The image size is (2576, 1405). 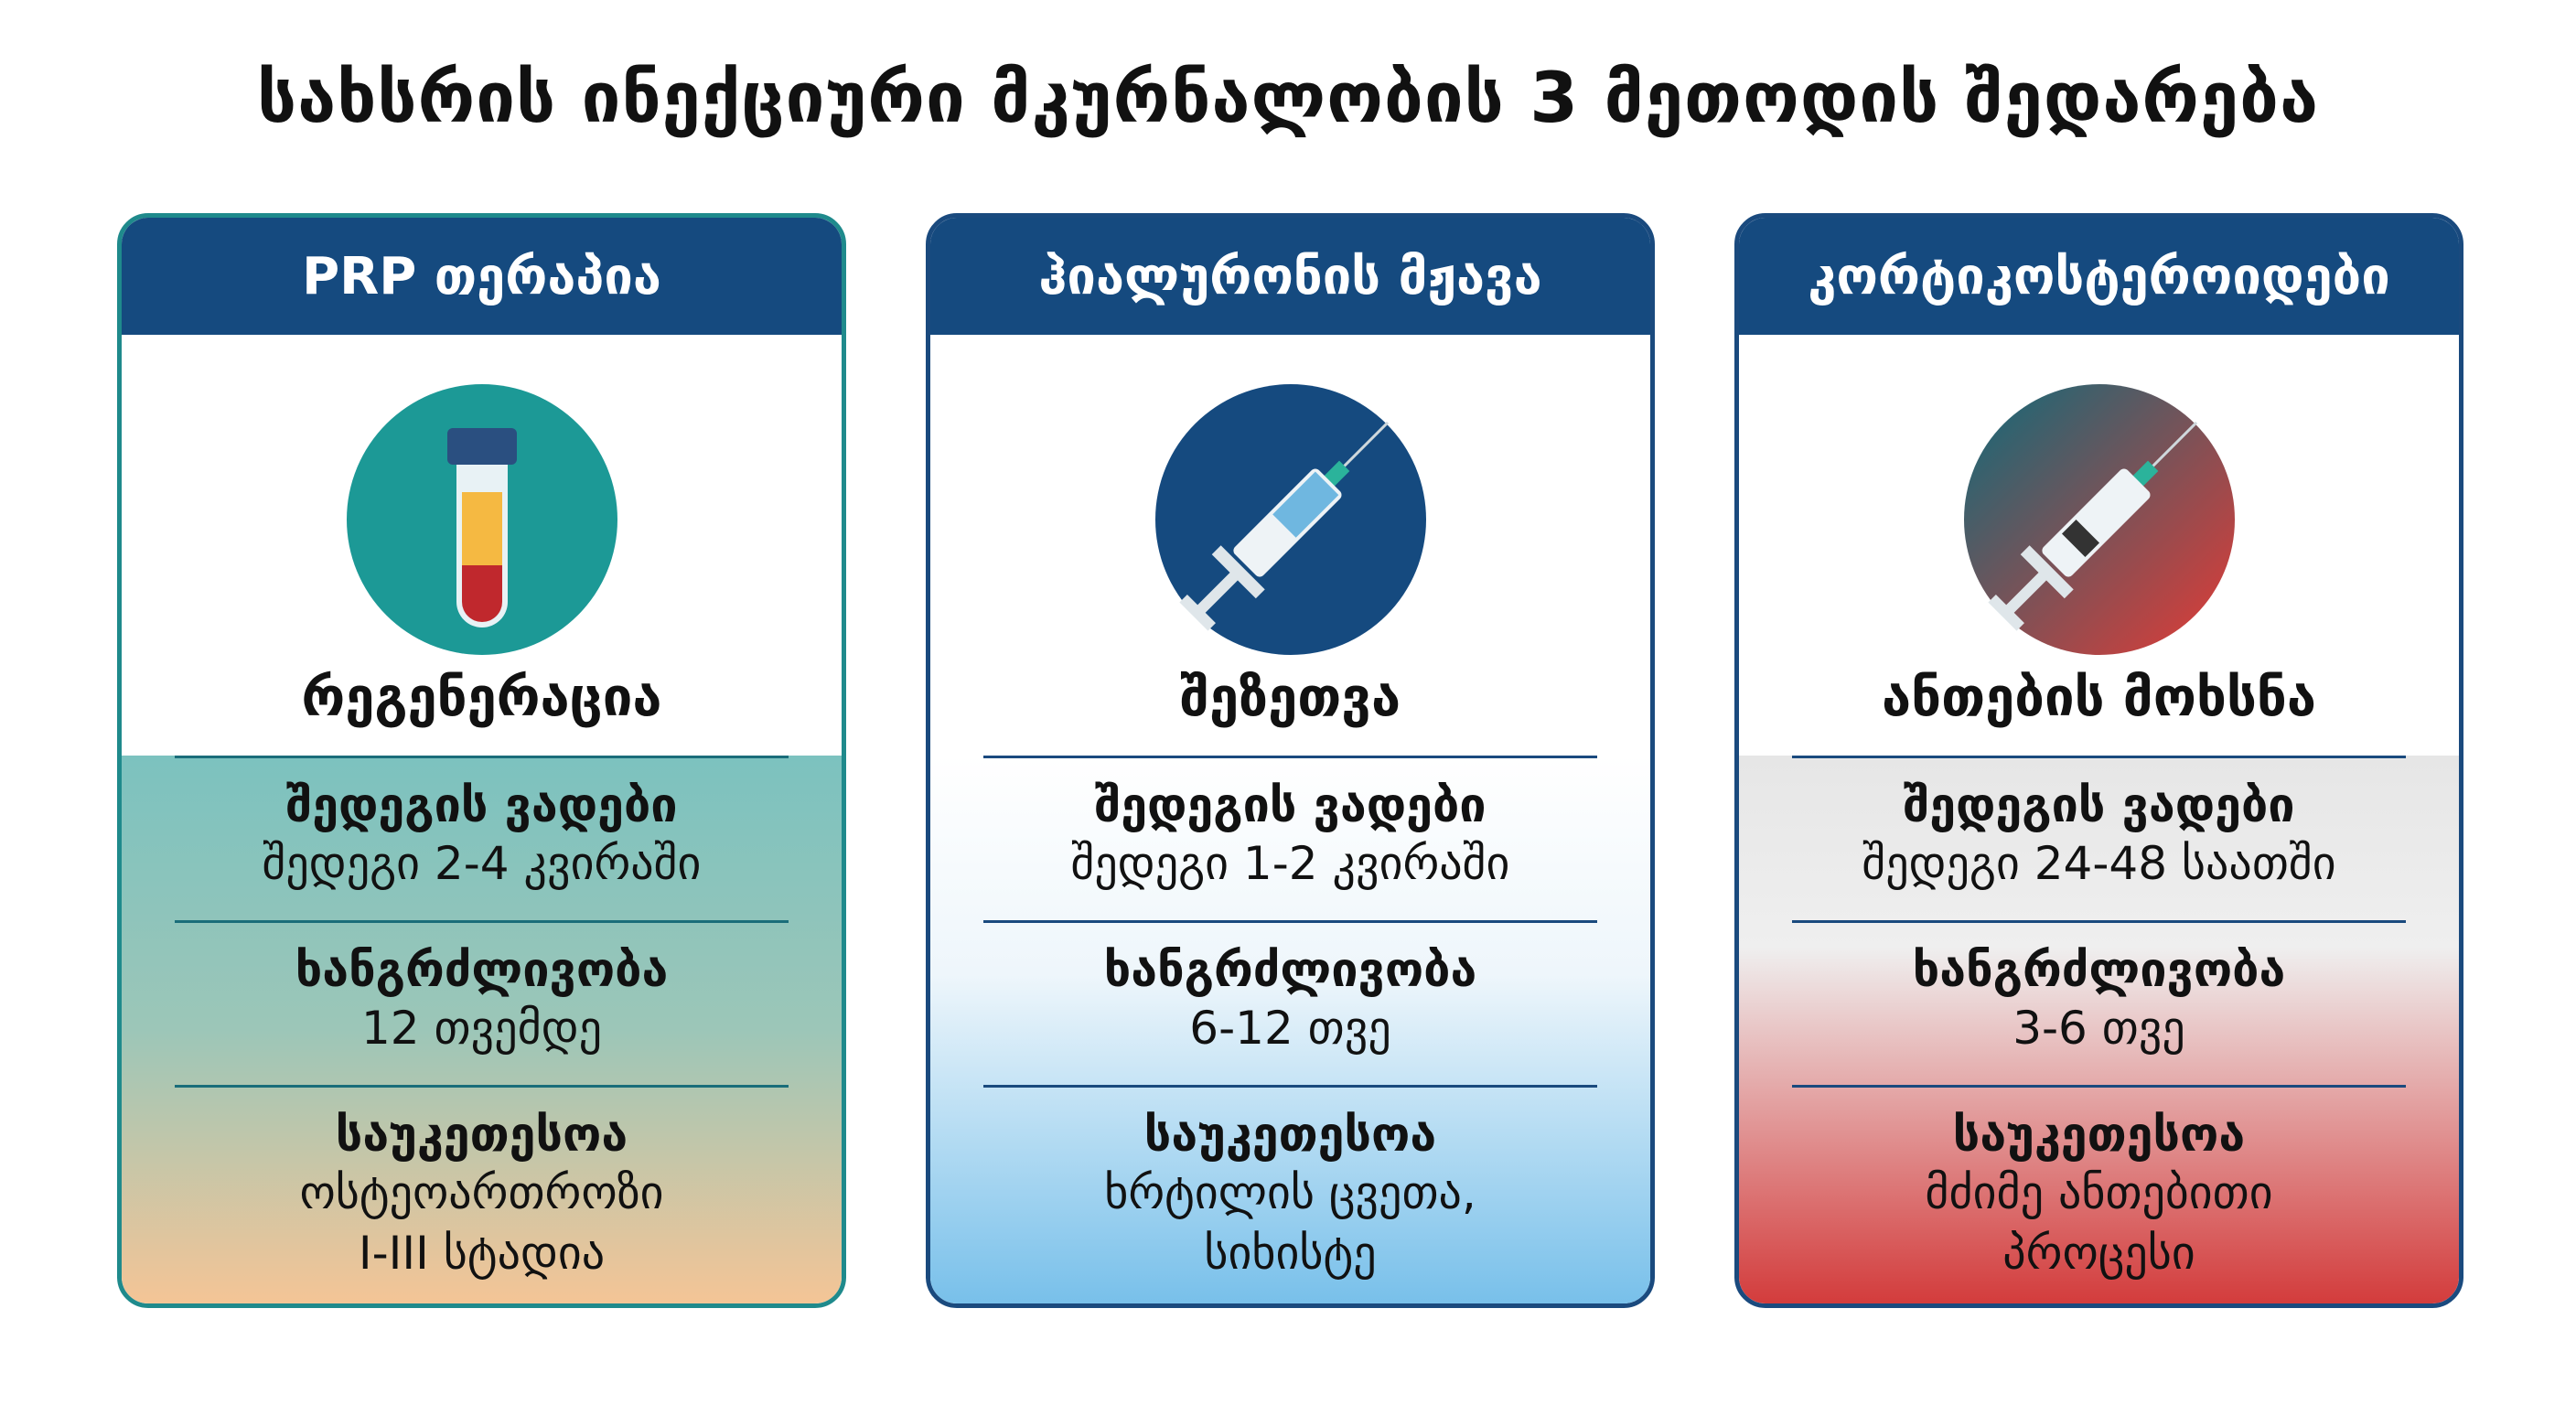 I want to click on best-for-section: საუკეთესოა ოსტეოართროზი I-III სტადია, so click(x=482, y=1184).